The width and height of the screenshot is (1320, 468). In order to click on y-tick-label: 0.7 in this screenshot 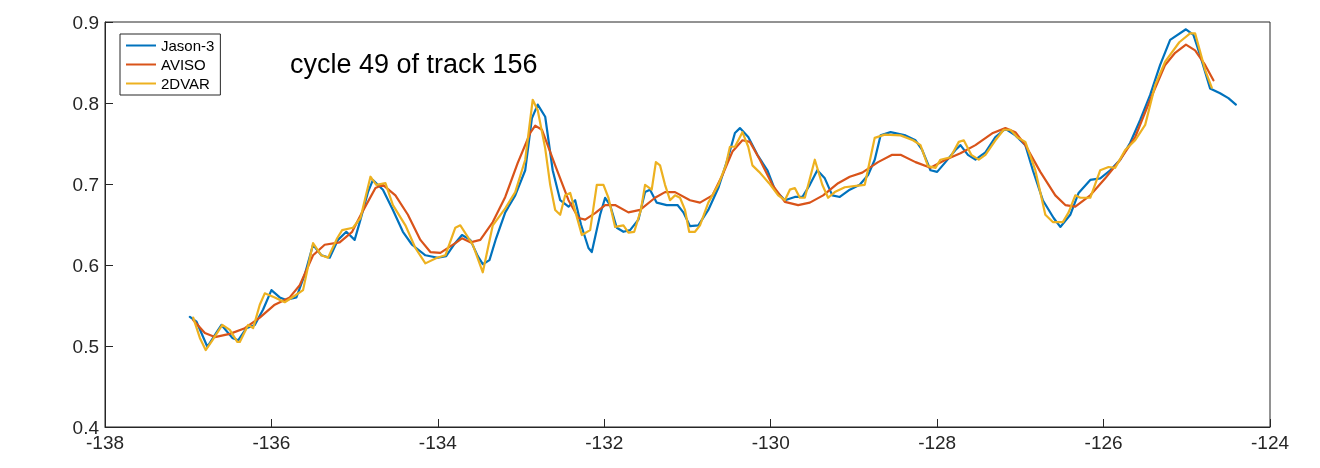, I will do `click(85, 184)`.